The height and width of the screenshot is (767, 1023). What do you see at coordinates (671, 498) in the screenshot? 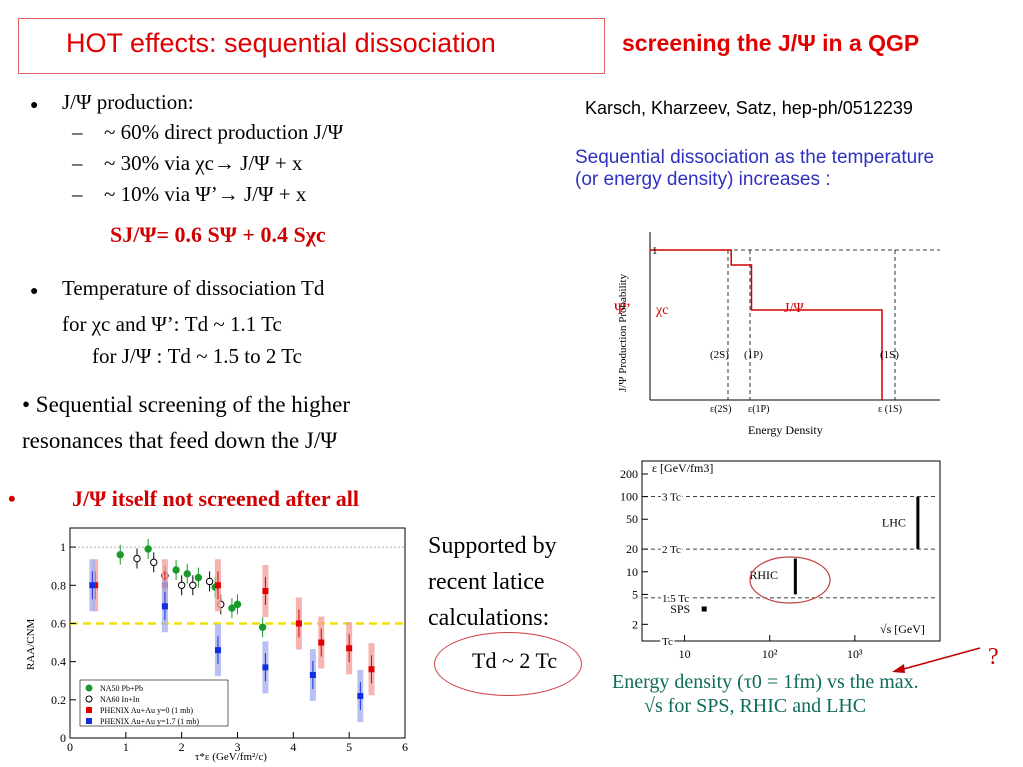
I see `energy-threshold-label-0: 3 Tc` at bounding box center [671, 498].